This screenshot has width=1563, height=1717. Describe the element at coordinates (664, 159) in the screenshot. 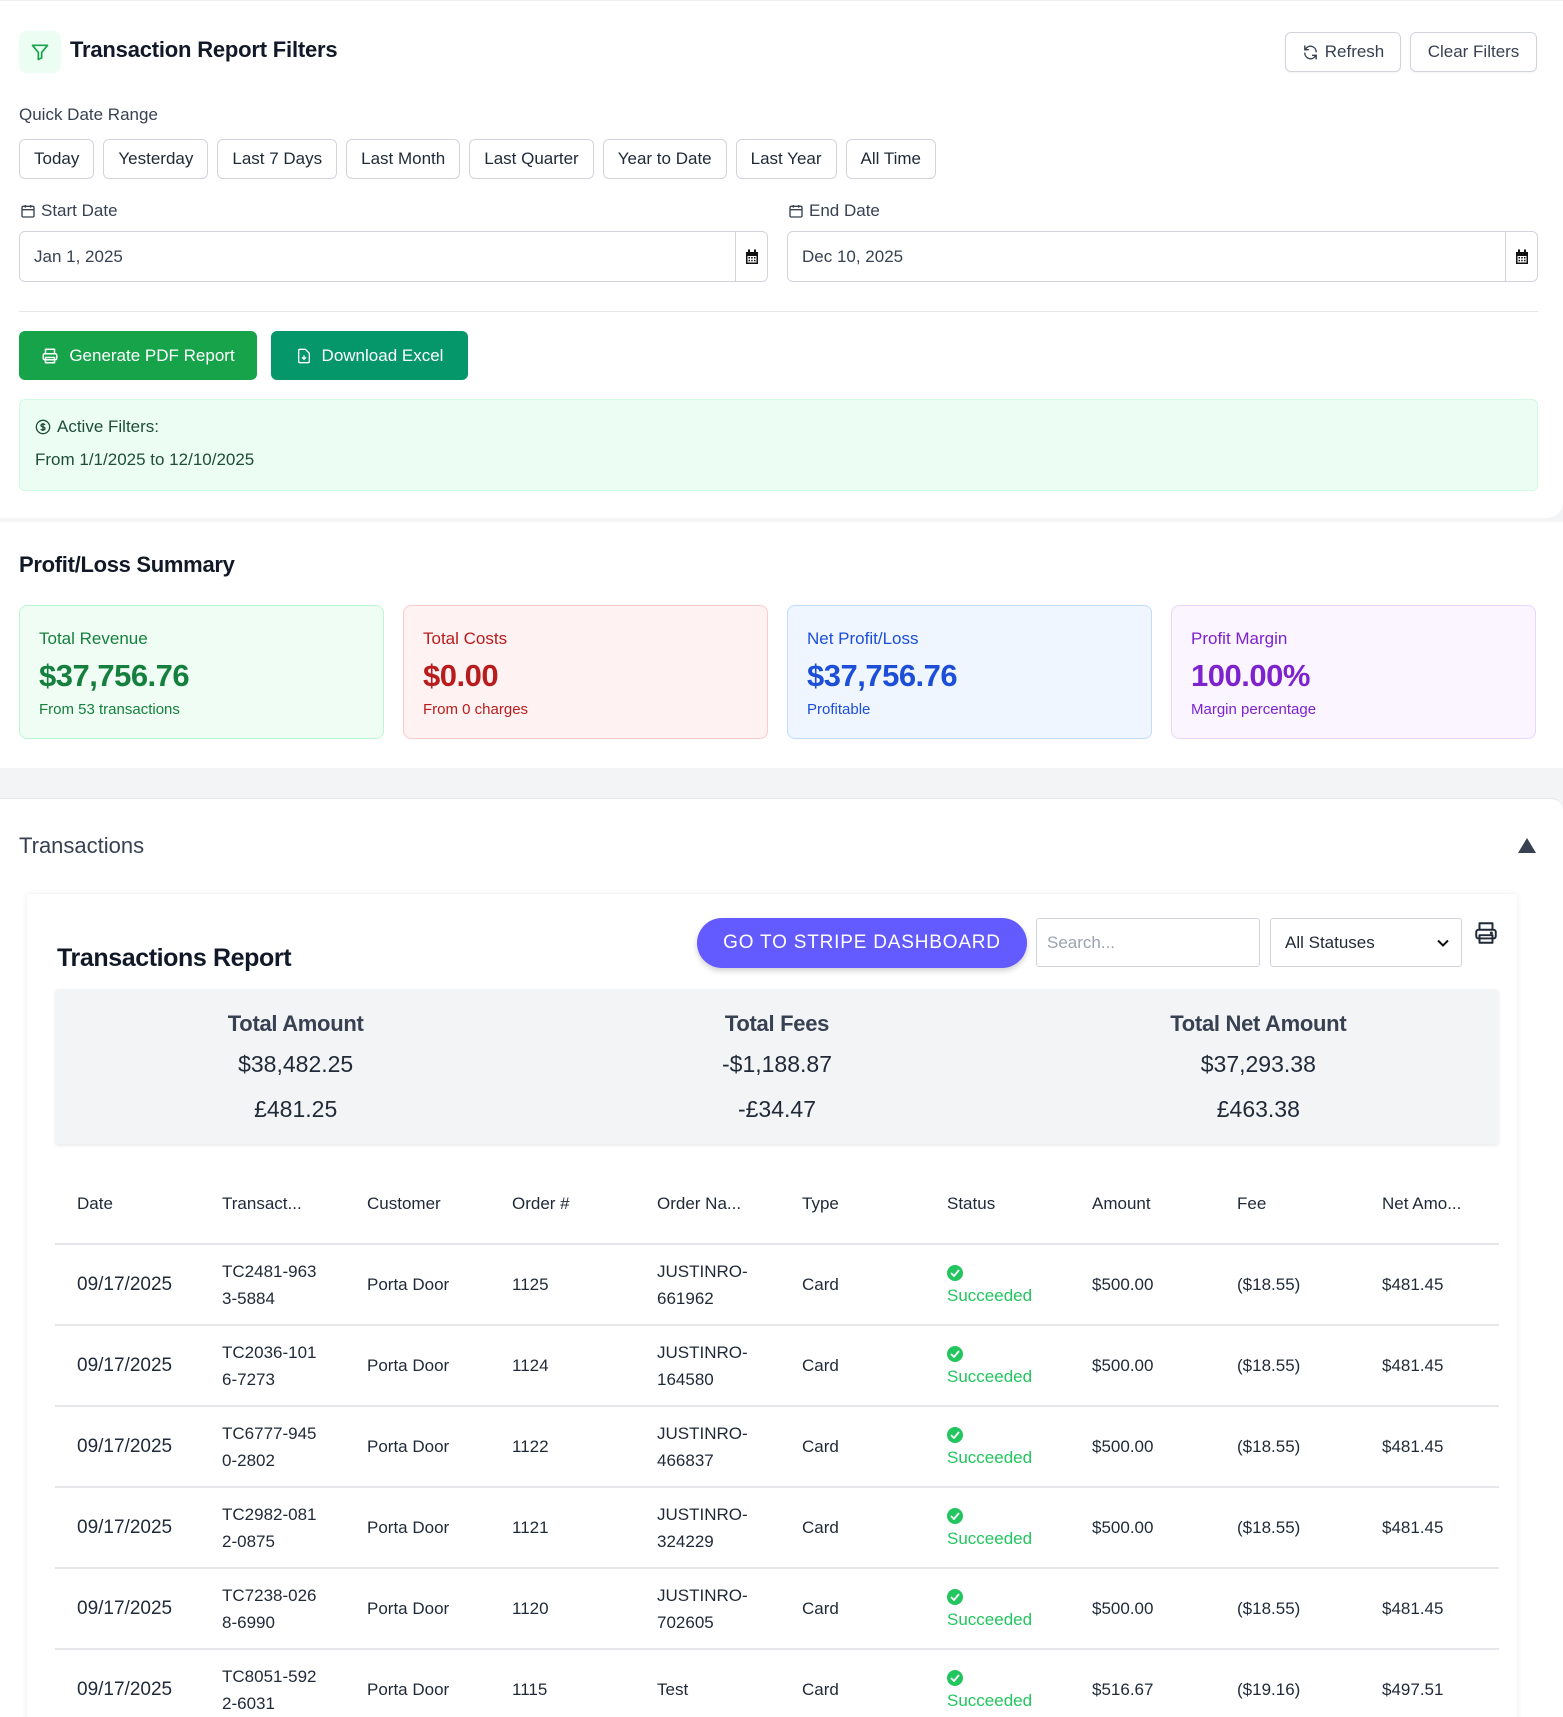

I see `quick-year-to-date-button: Year to Date` at that location.